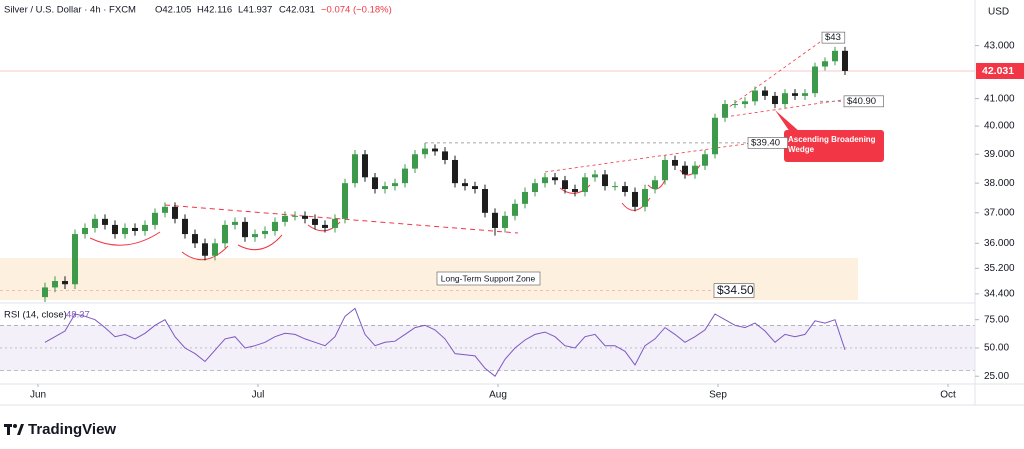 This screenshot has height=449, width=1024. What do you see at coordinates (718, 395) in the screenshot?
I see `x-tick-label: Sep` at bounding box center [718, 395].